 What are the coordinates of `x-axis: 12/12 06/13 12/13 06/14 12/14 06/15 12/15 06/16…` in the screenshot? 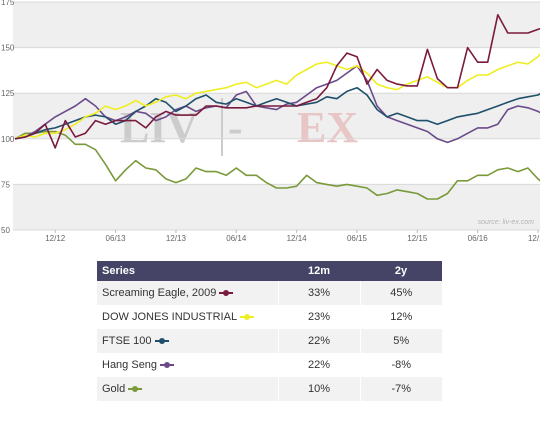 It's located at (292, 236).